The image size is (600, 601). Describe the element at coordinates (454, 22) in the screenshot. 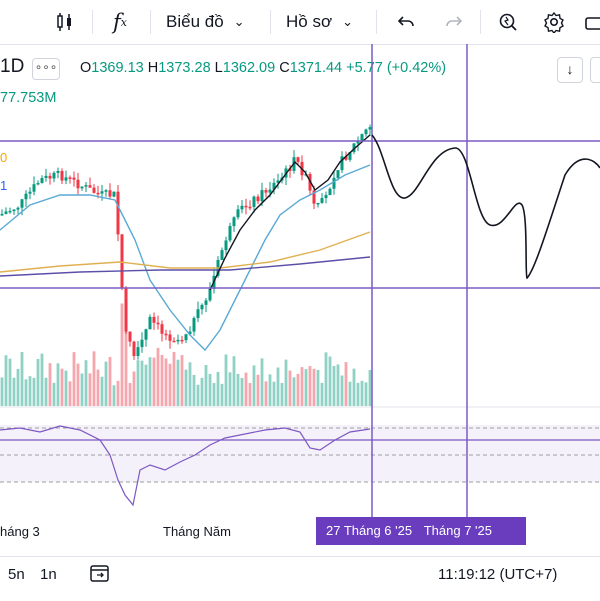

I see `redo-icon` at that location.